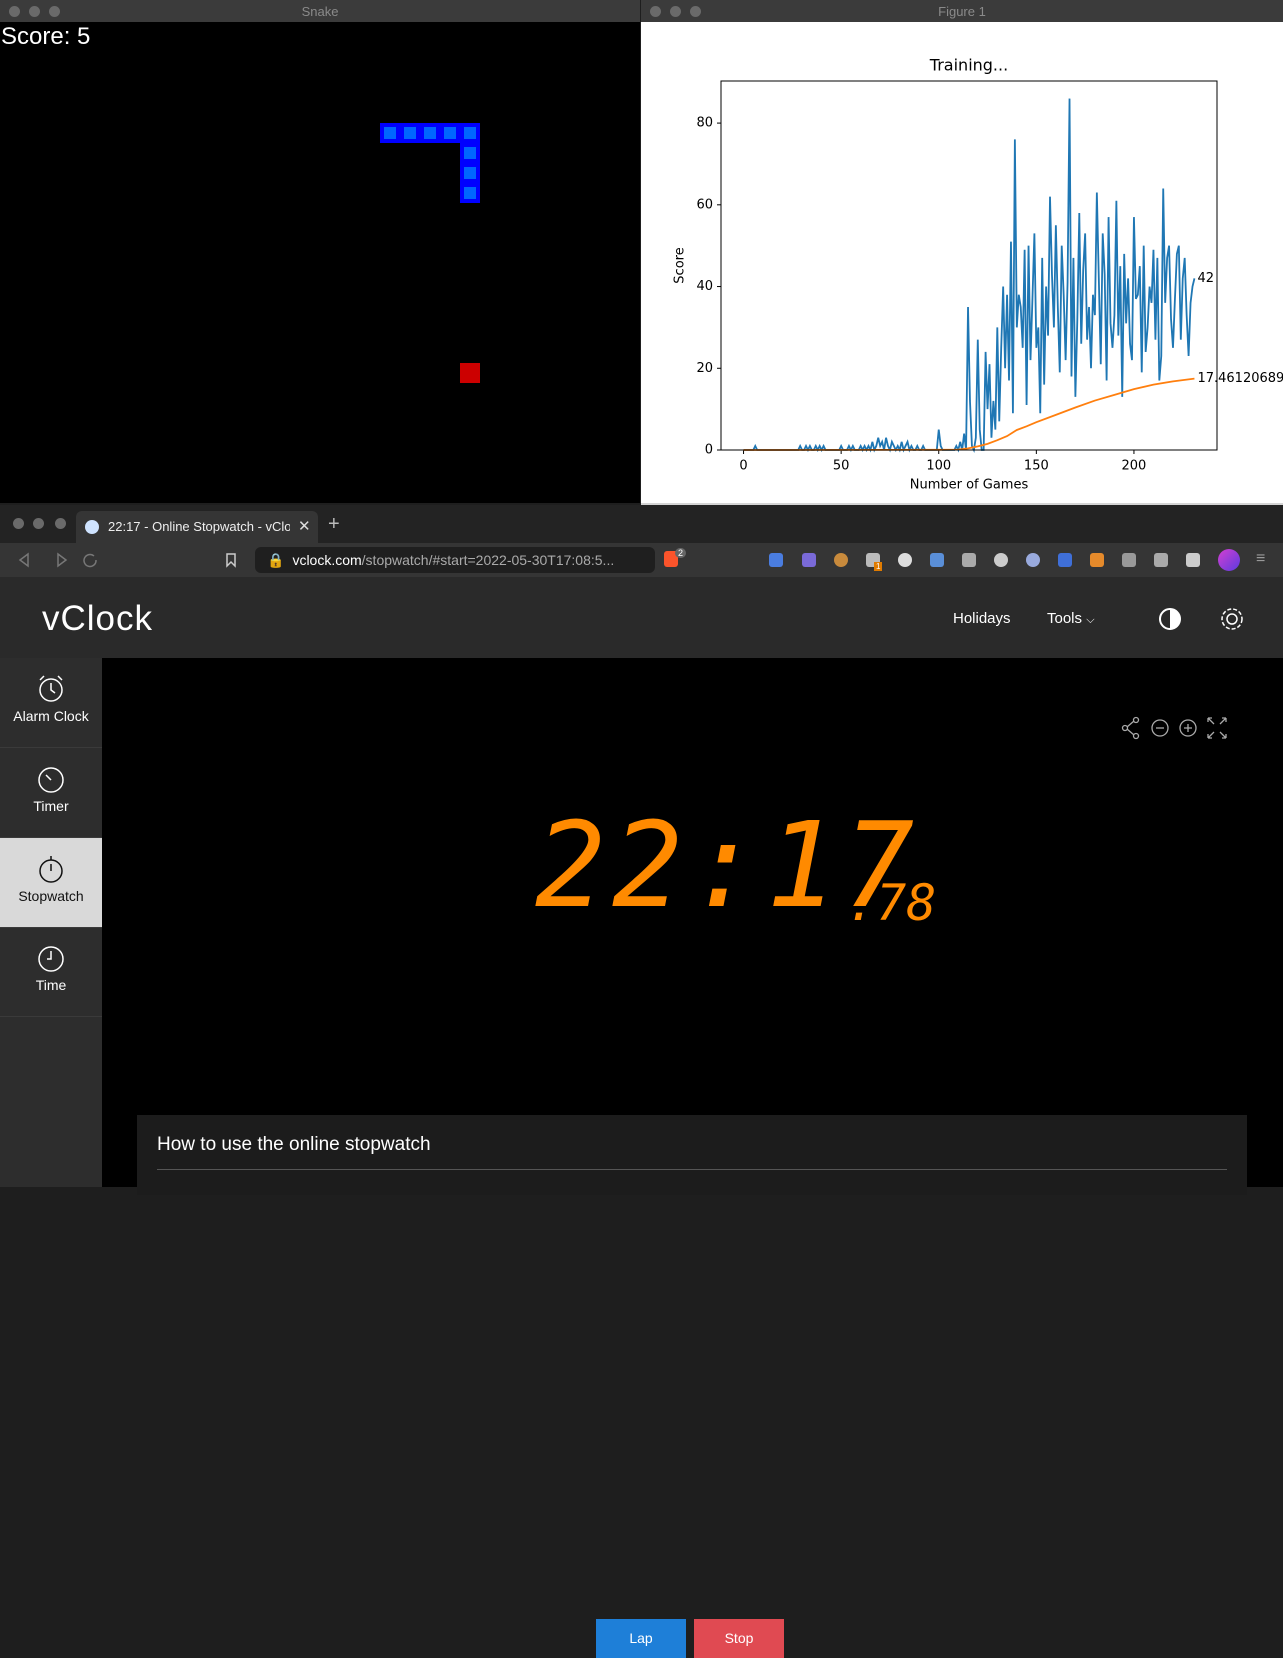  What do you see at coordinates (1134, 466) in the screenshot?
I see `x-tick-label: 200` at bounding box center [1134, 466].